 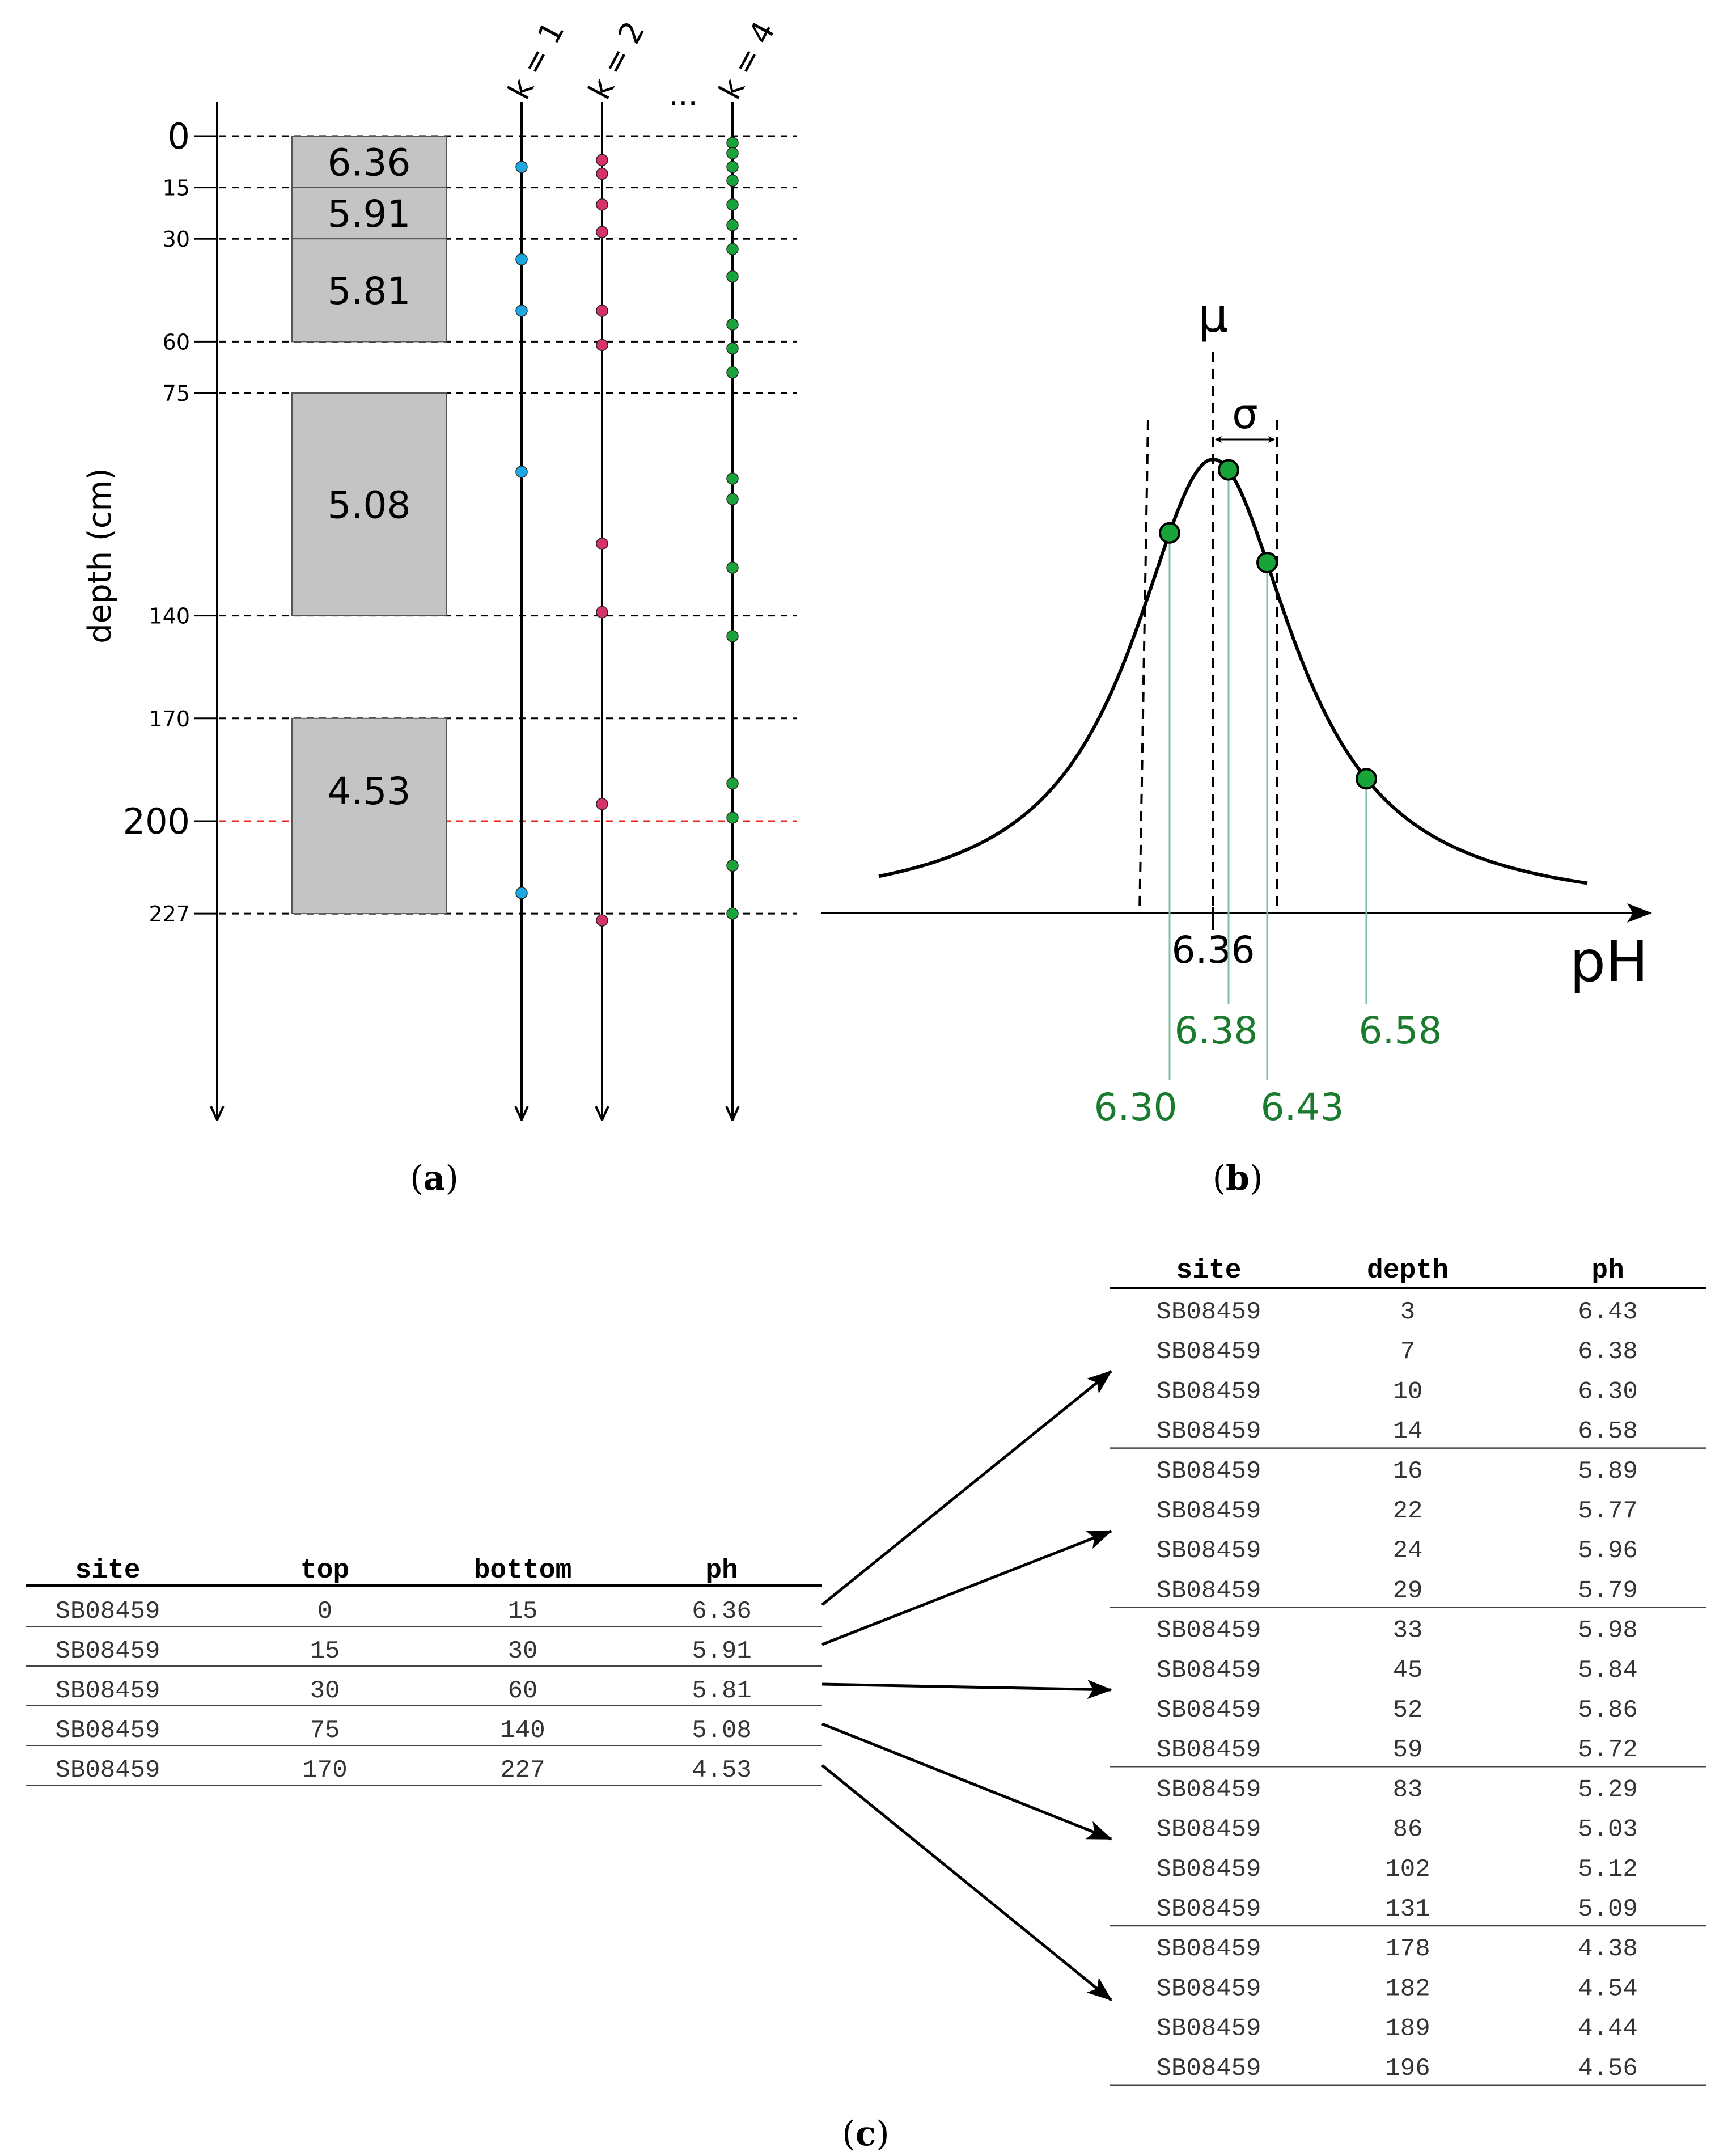 What do you see at coordinates (1228, 470) in the screenshot?
I see `distribution-sample-point` at bounding box center [1228, 470].